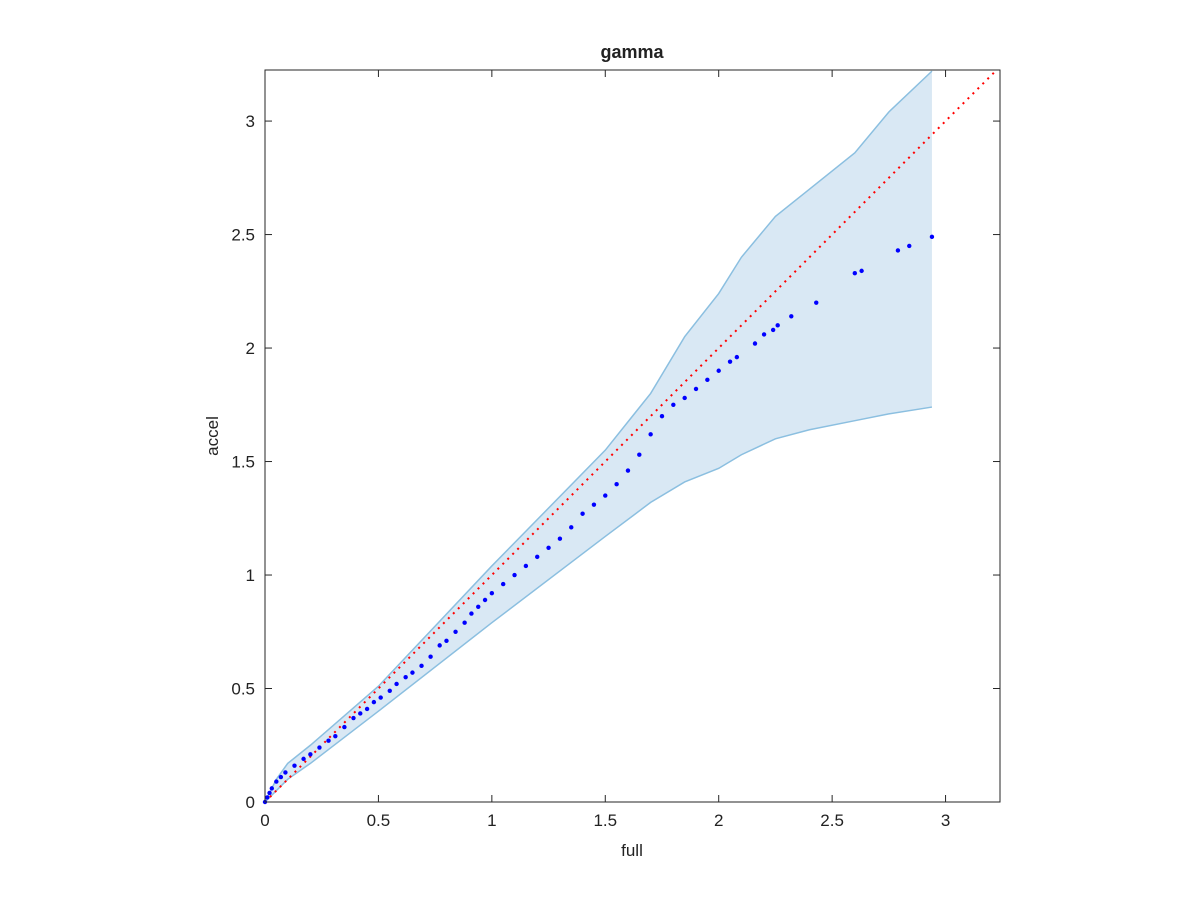 This screenshot has height=905, width=1200. Describe the element at coordinates (264, 820) in the screenshot. I see `x-tick-label: 0` at that location.